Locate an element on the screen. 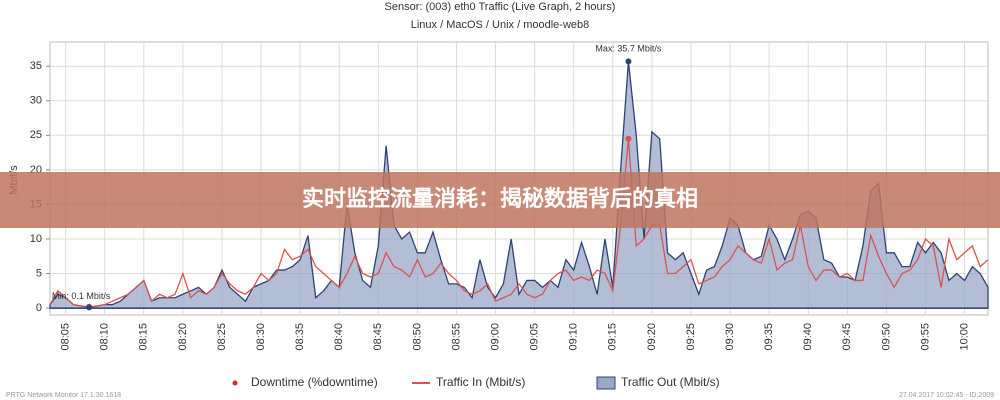 The height and width of the screenshot is (400, 1000). x-tick-label: 09:25 is located at coordinates (691, 337).